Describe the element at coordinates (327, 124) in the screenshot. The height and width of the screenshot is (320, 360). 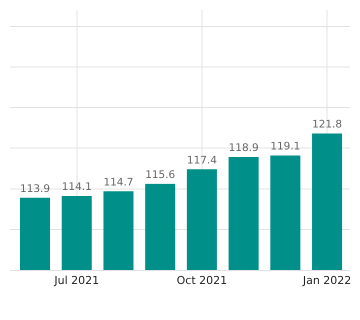
I see `data-label: 121.8` at that location.